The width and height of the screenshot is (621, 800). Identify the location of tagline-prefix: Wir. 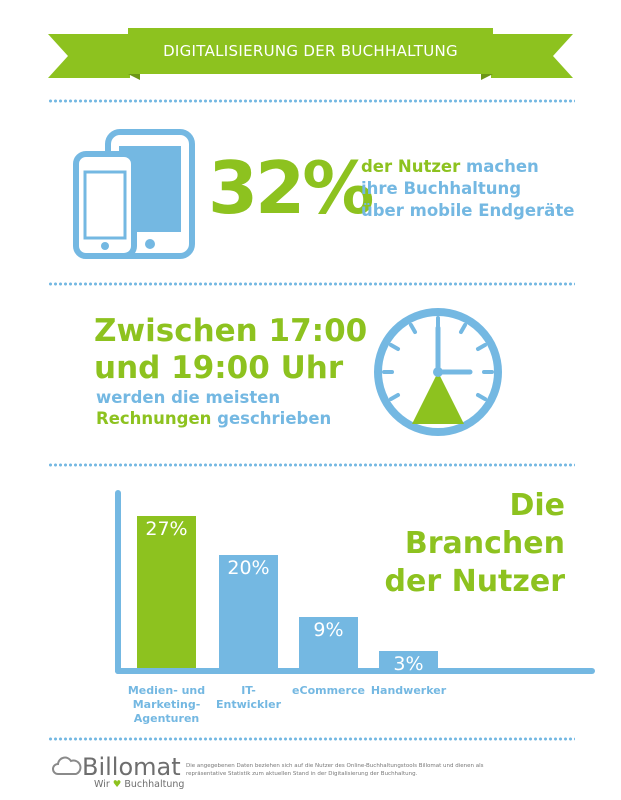
(102, 784).